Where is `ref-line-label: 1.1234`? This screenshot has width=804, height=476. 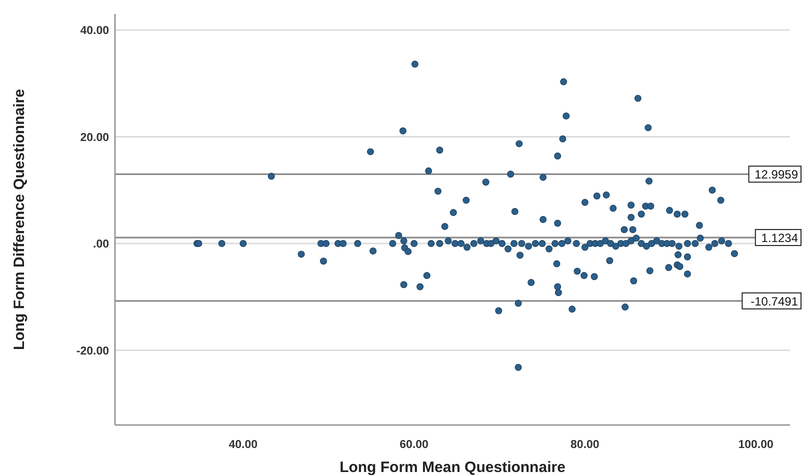
ref-line-label: 1.1234 is located at coordinates (779, 238).